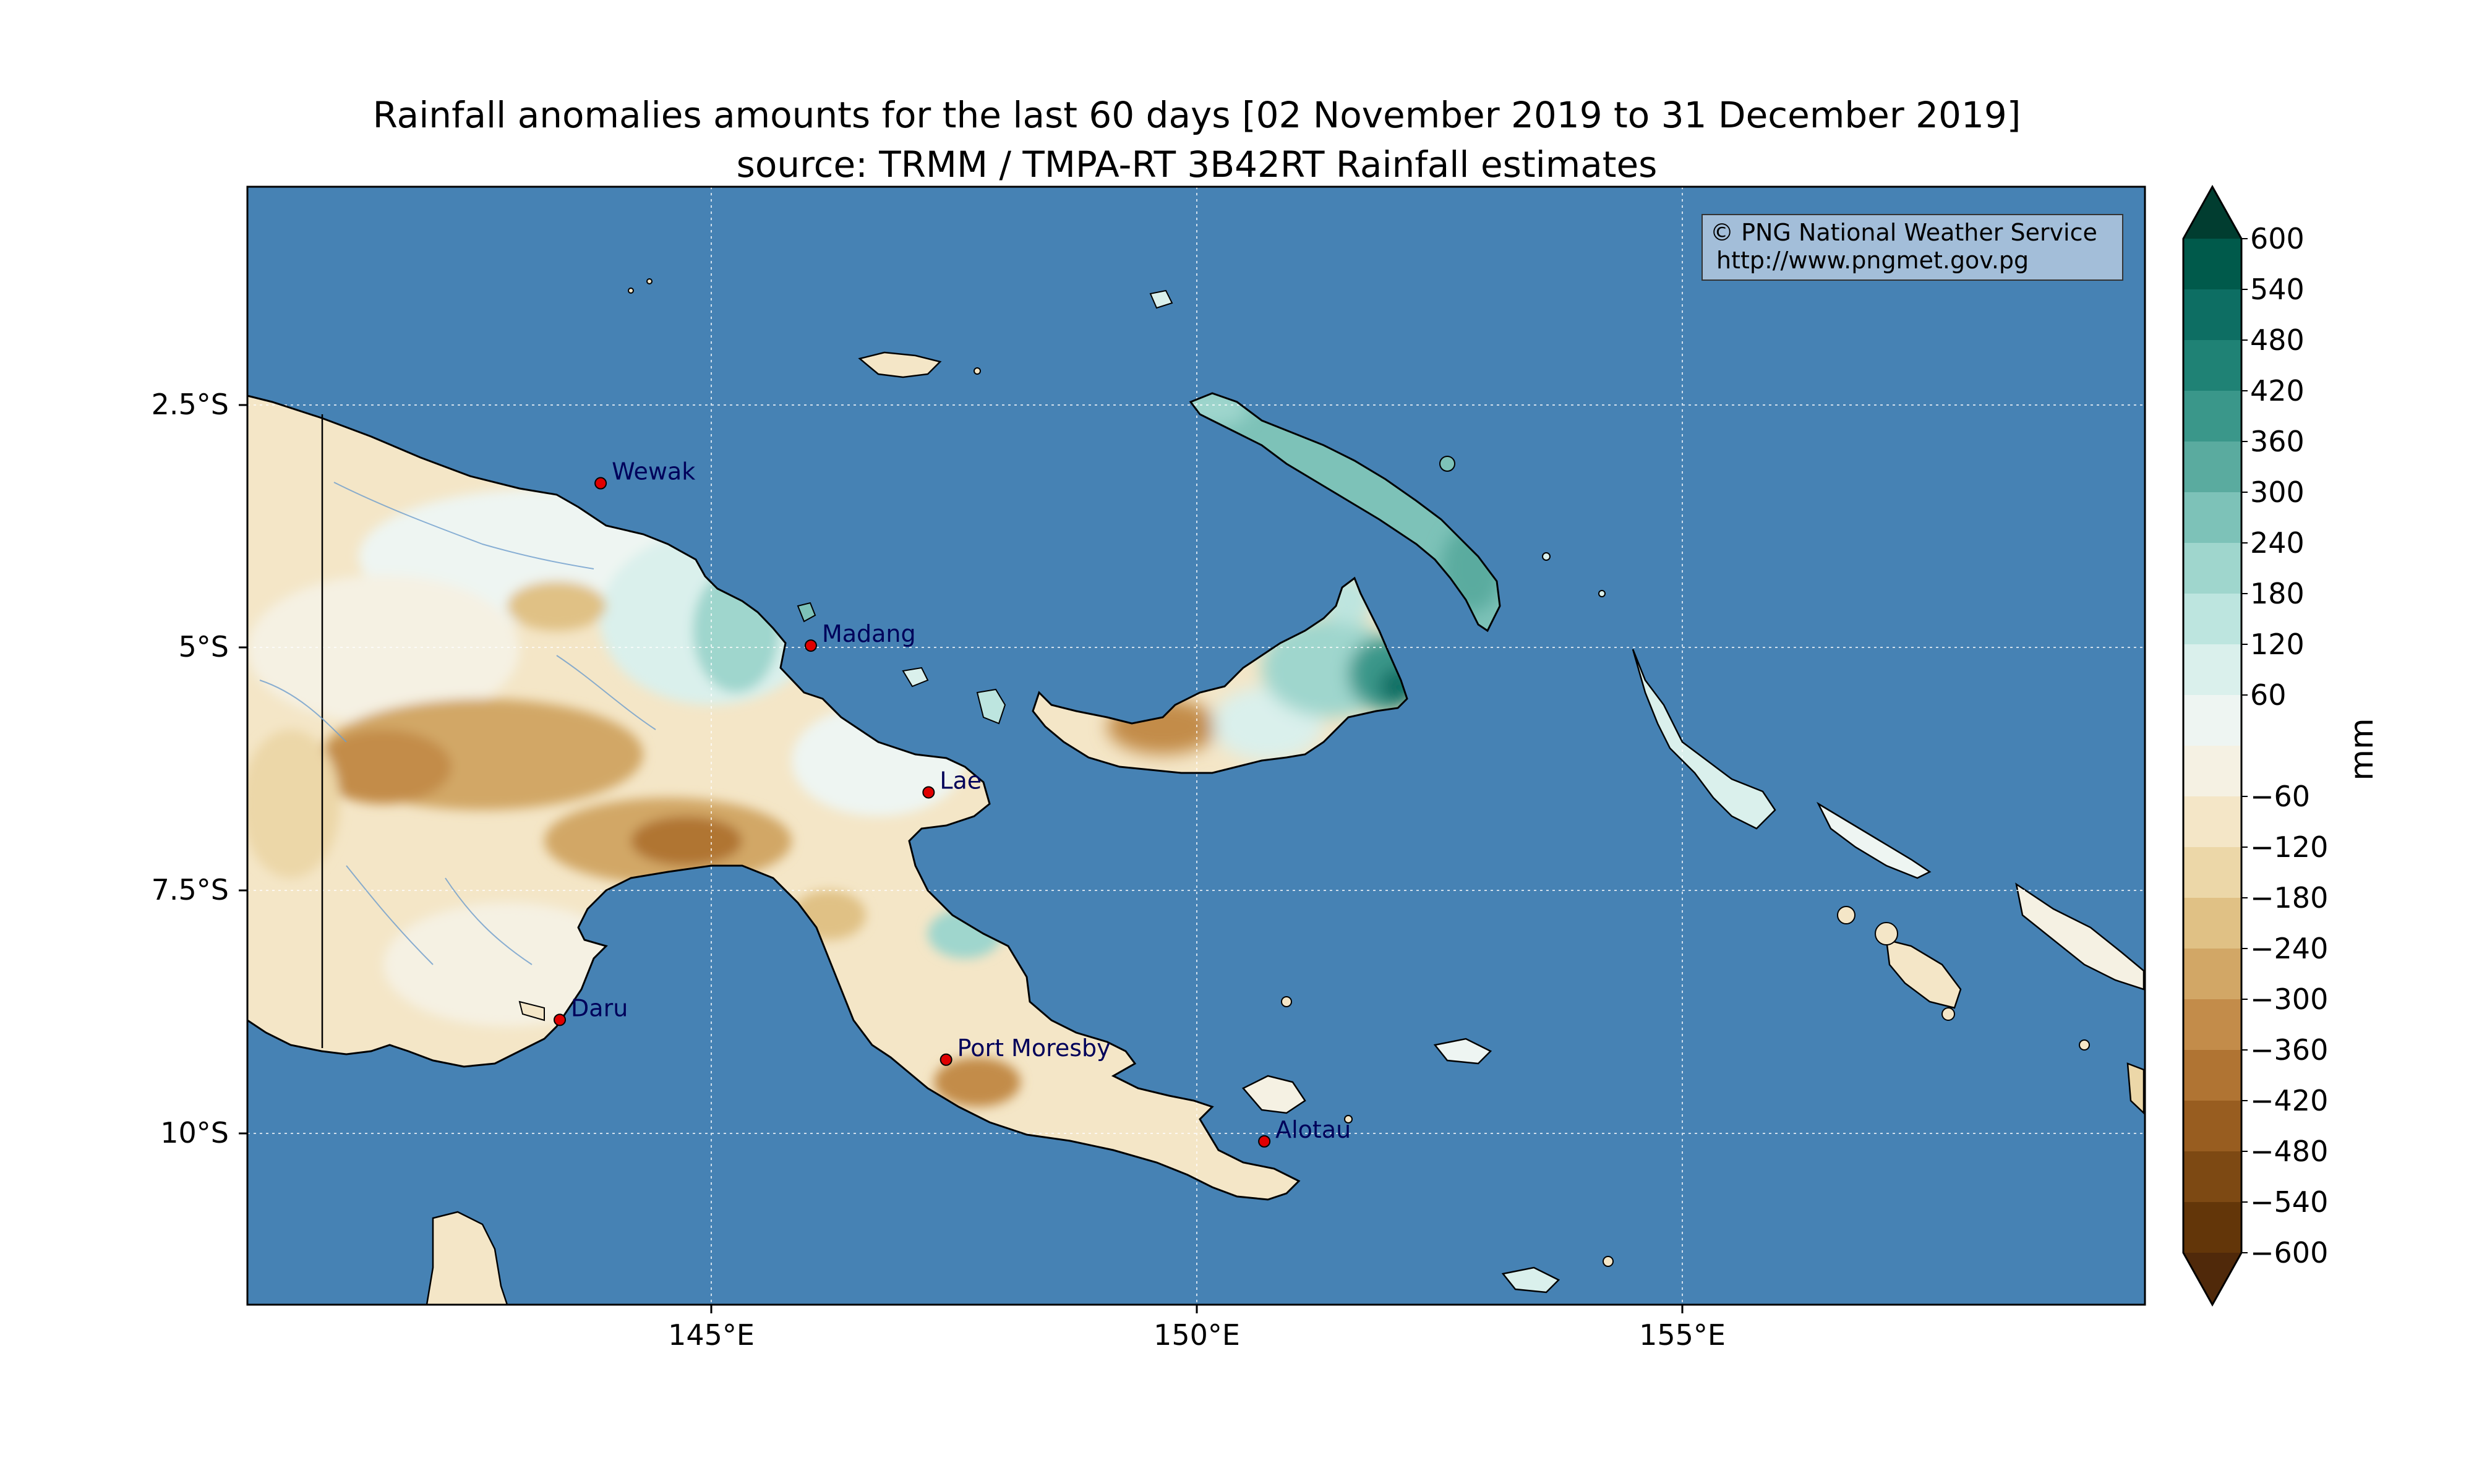 The width and height of the screenshot is (2474, 1484). What do you see at coordinates (2277, 593) in the screenshot?
I see `colorbar-label: 180` at bounding box center [2277, 593].